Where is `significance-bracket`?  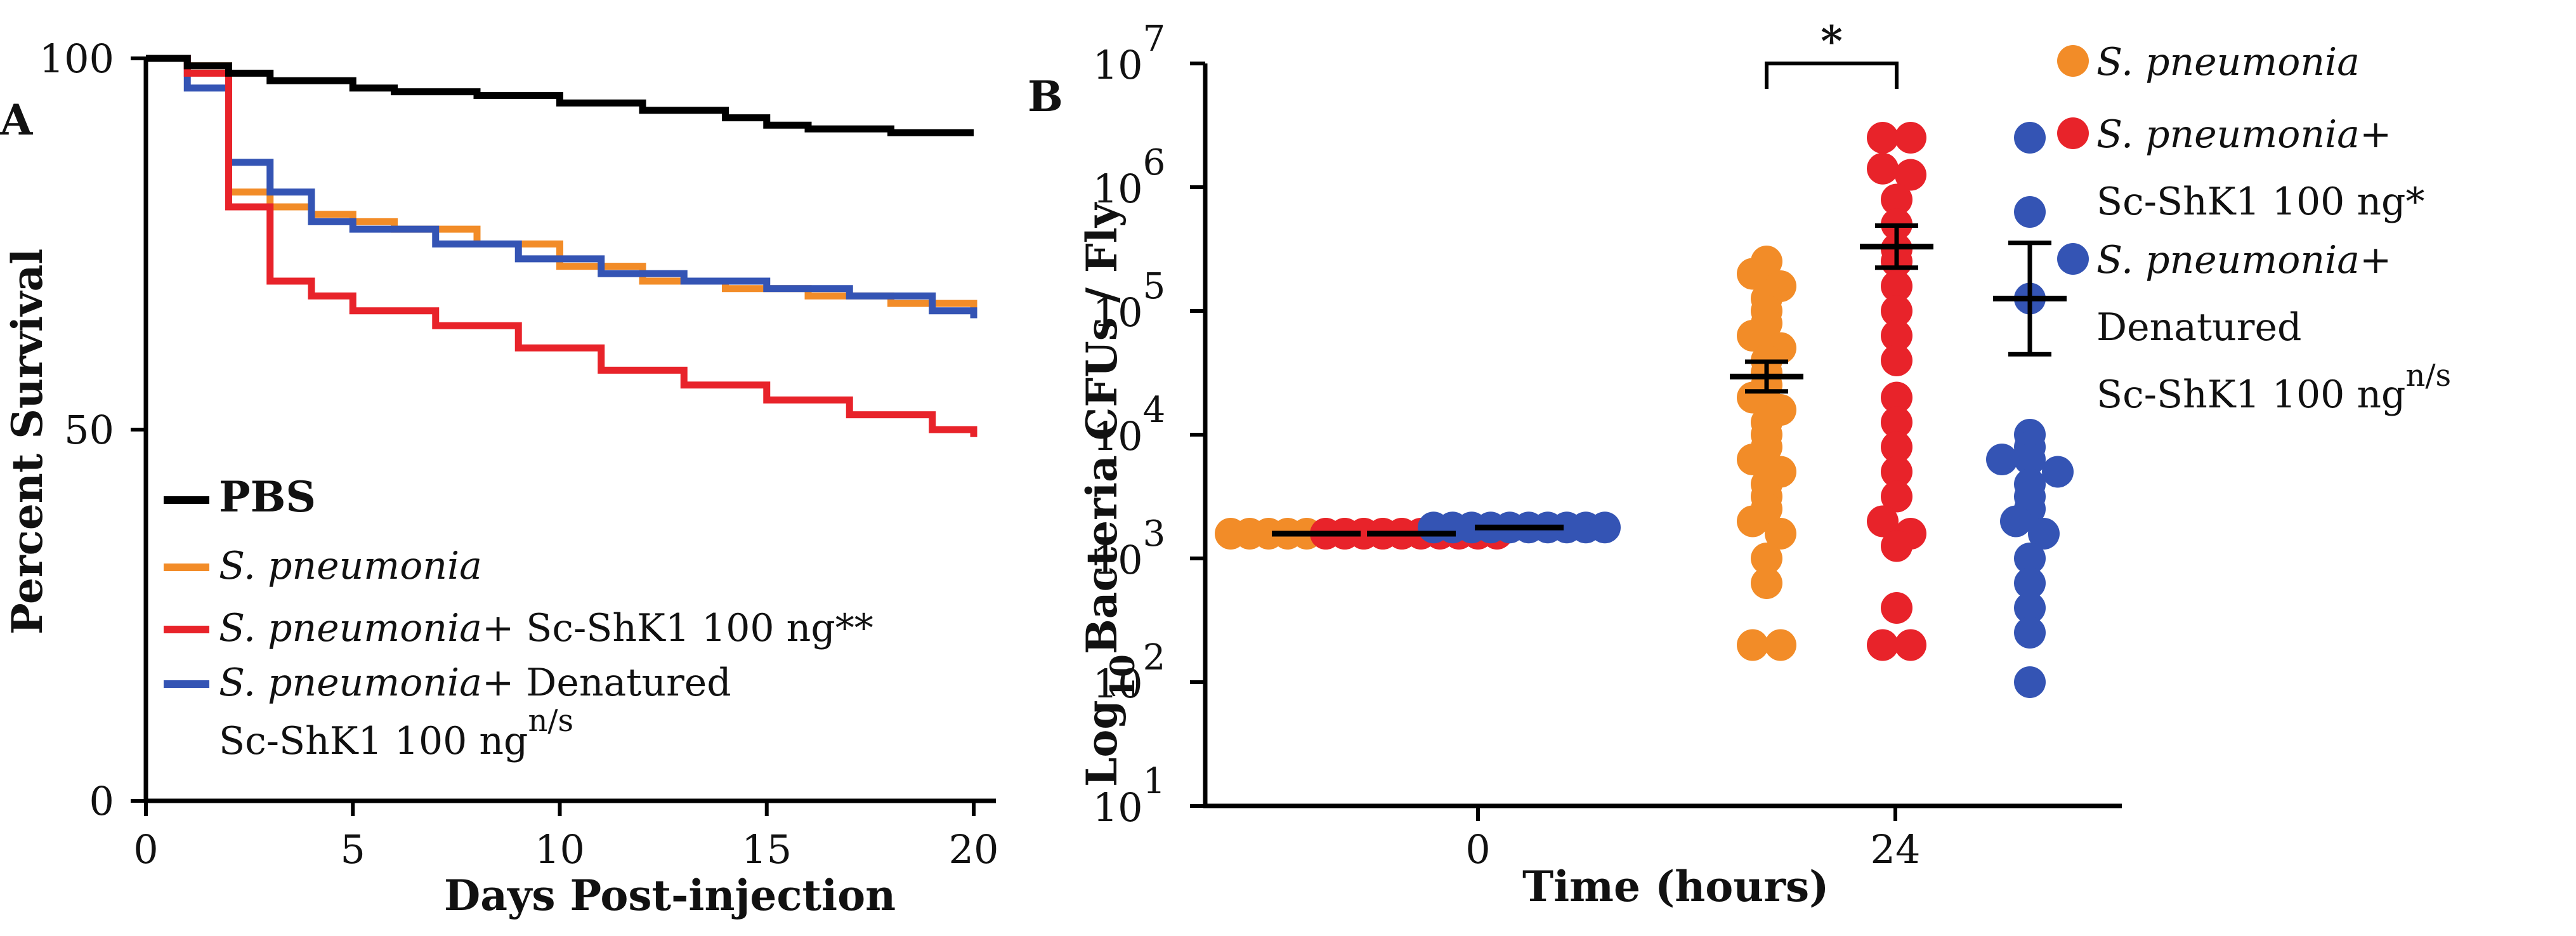
significance-bracket is located at coordinates (1832, 75).